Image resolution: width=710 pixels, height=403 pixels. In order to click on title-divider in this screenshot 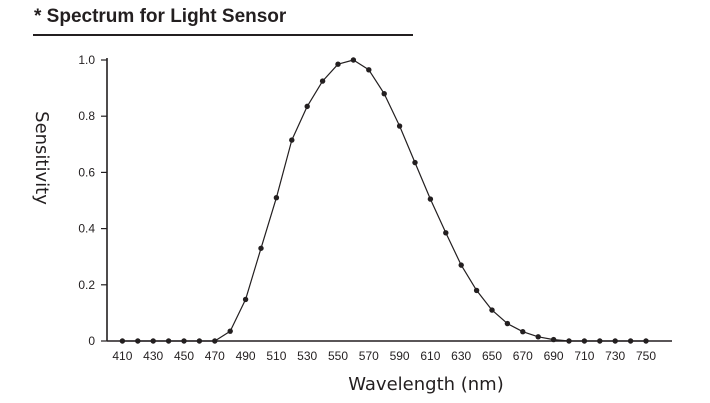, I will do `click(223, 35)`.